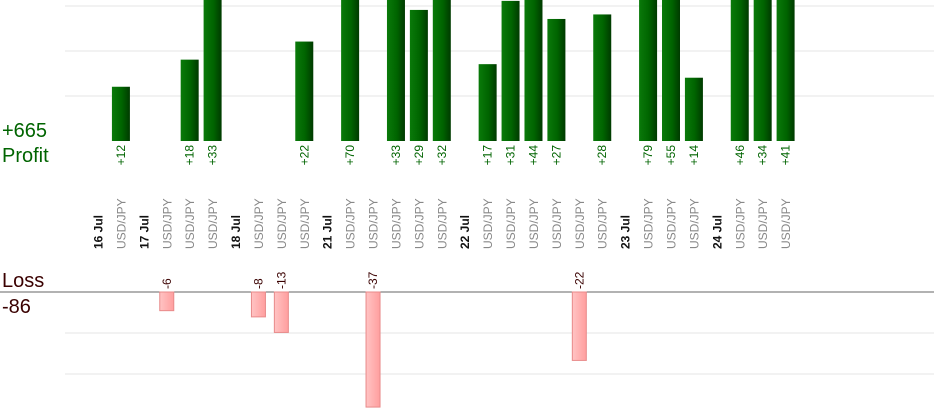  What do you see at coordinates (556, 155) in the screenshot?
I see `profit-value-label: +27` at bounding box center [556, 155].